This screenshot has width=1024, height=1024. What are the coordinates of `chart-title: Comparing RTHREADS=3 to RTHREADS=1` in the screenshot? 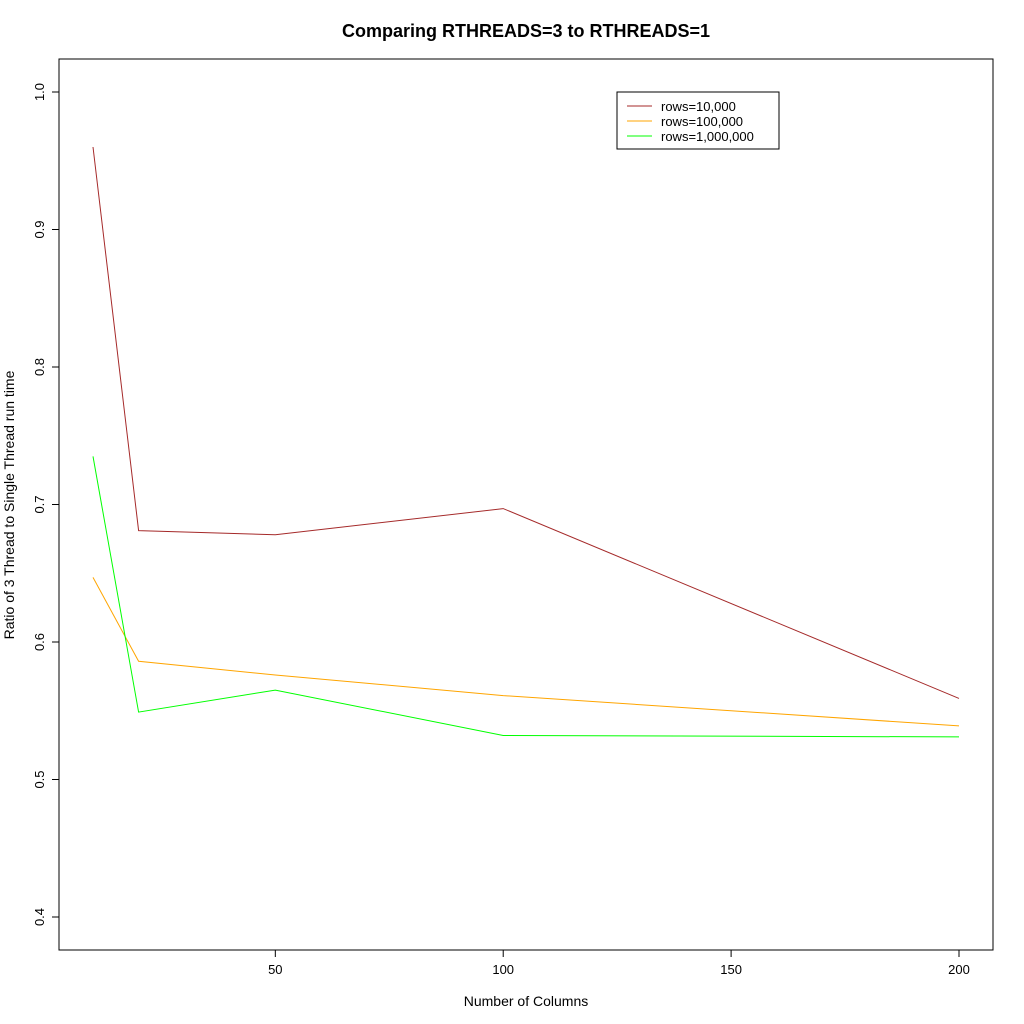 It's located at (526, 31).